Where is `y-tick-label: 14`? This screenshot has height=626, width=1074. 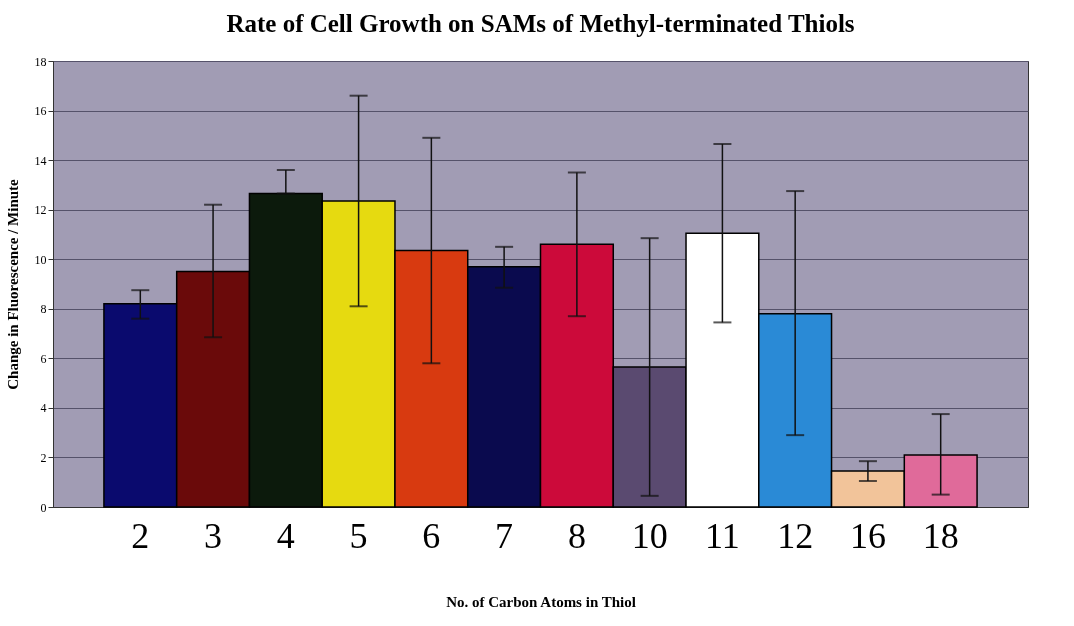
y-tick-label: 14 is located at coordinates (40, 160).